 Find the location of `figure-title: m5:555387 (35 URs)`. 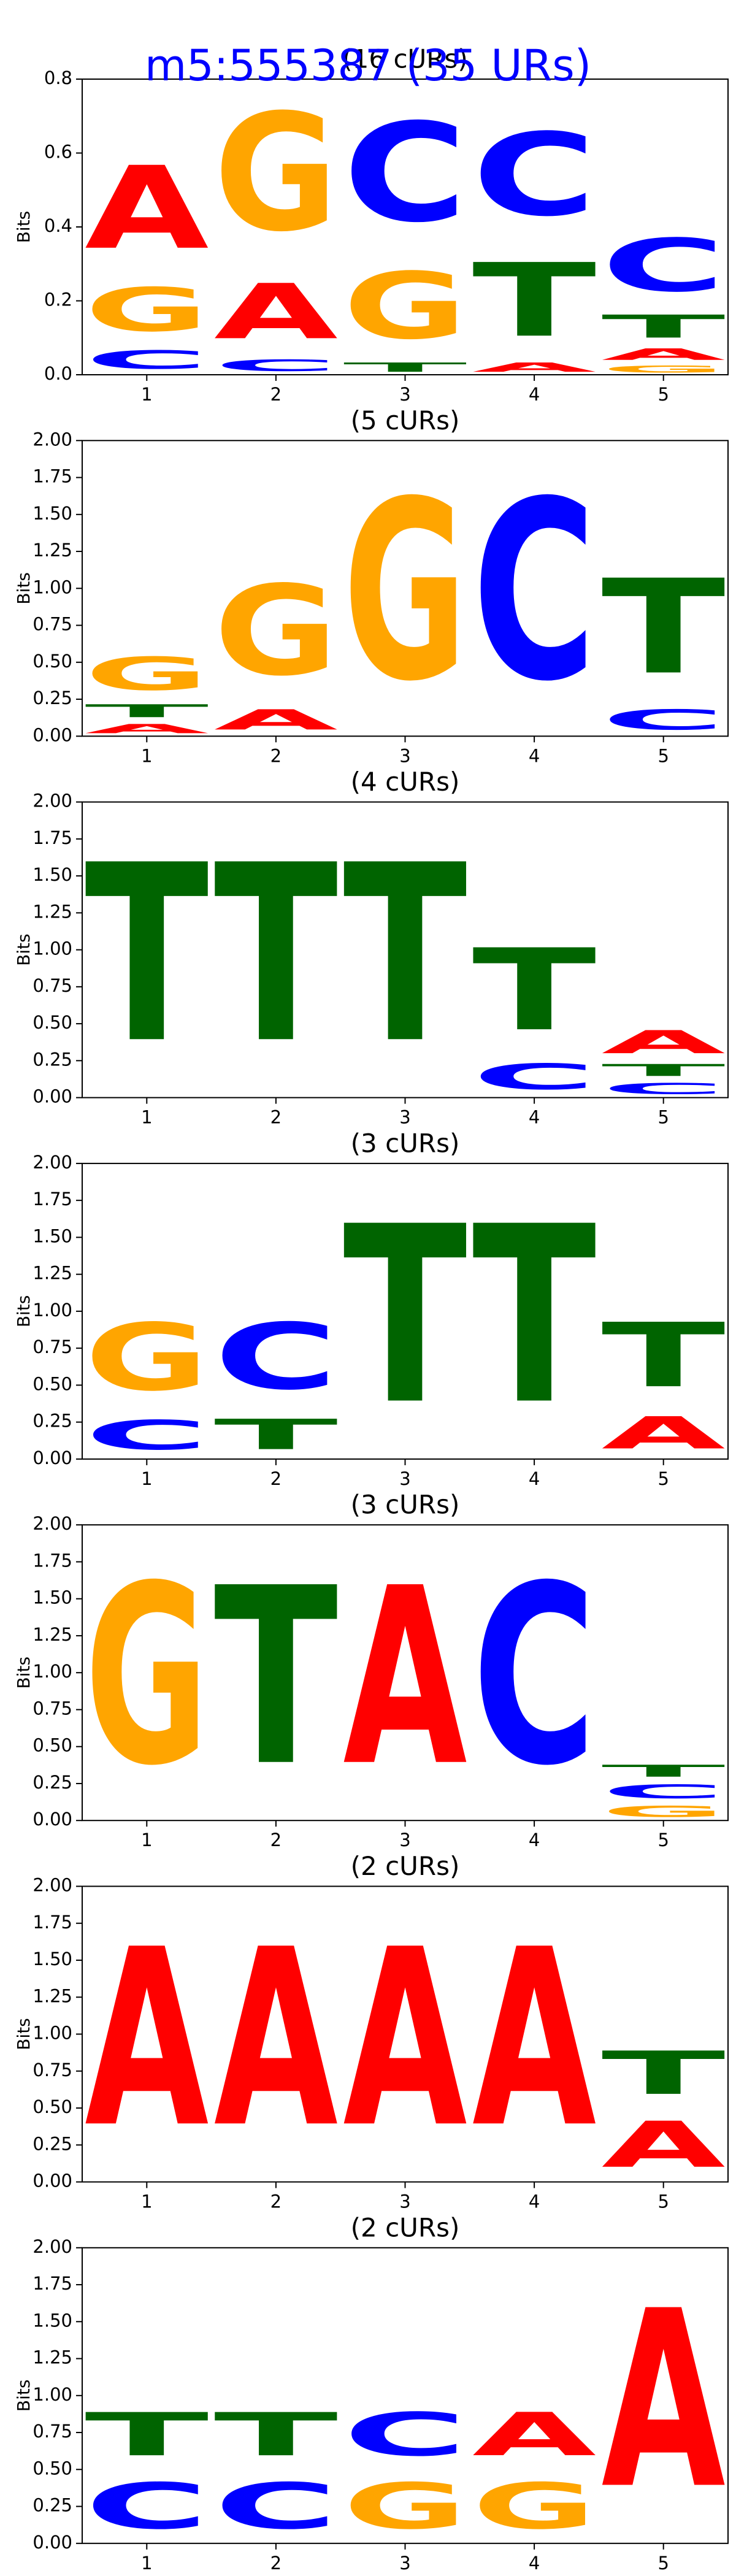

figure-title: m5:555387 (35 URs) is located at coordinates (368, 65).